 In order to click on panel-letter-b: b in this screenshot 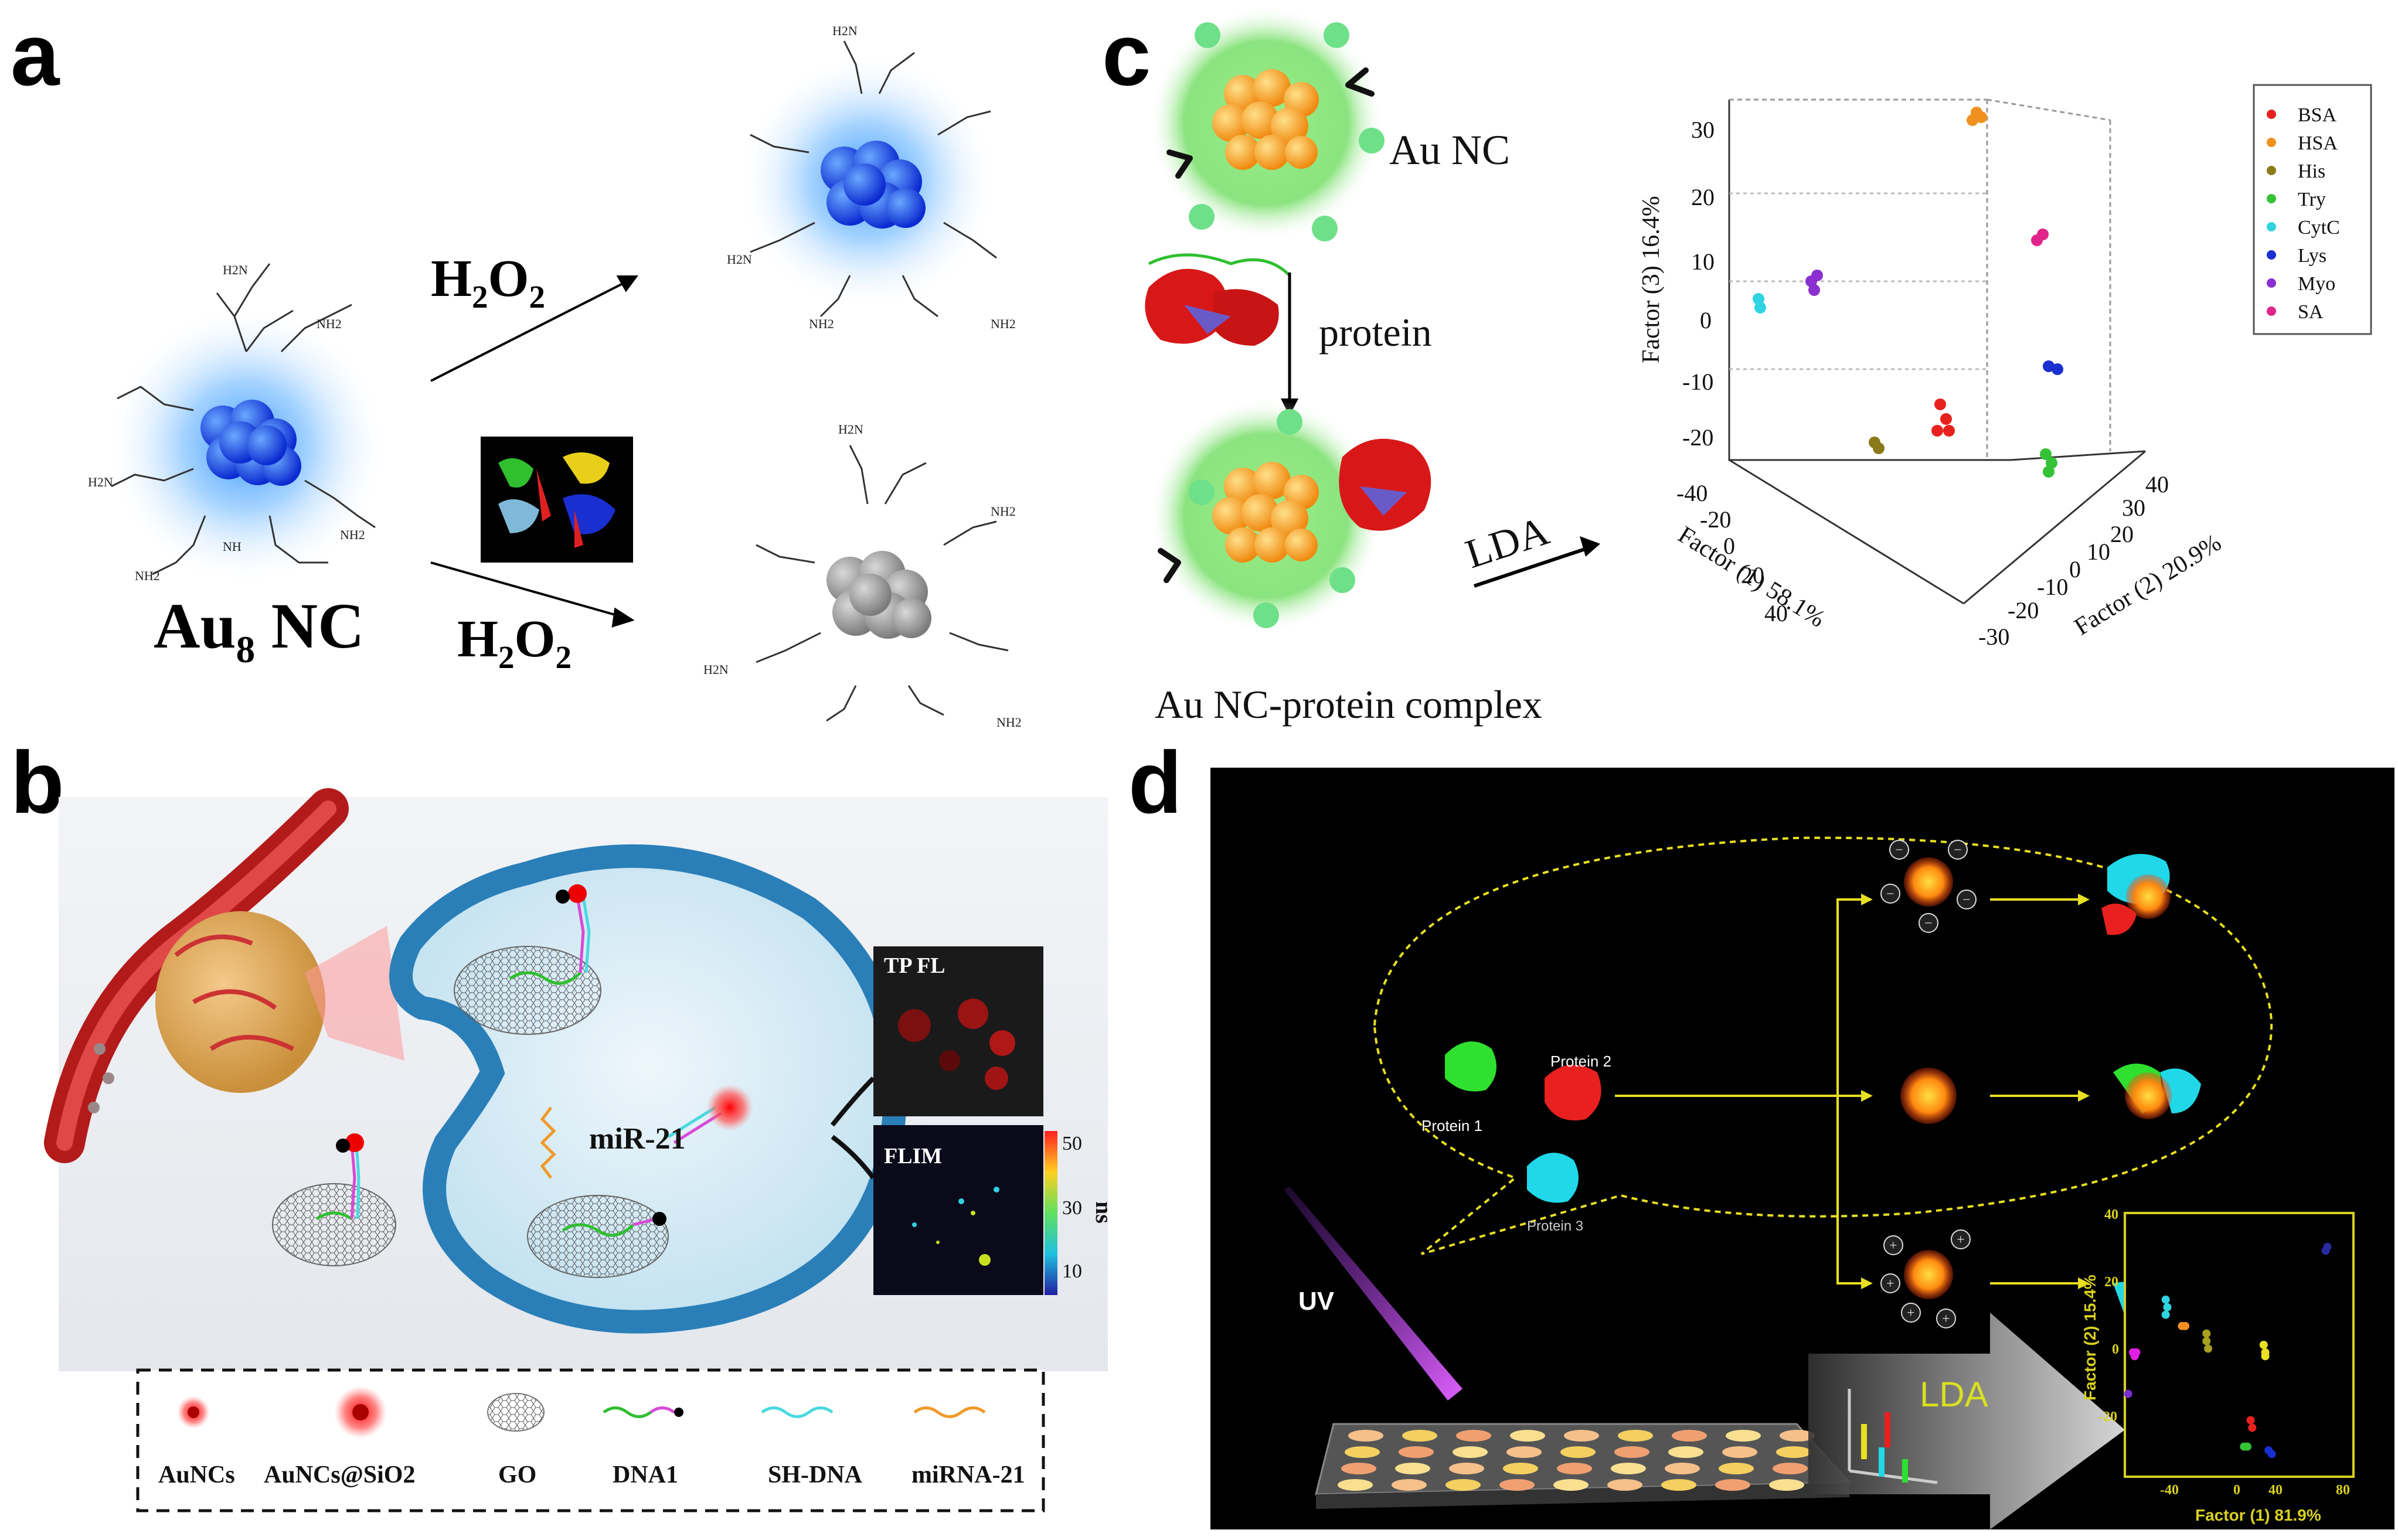, I will do `click(37, 783)`.